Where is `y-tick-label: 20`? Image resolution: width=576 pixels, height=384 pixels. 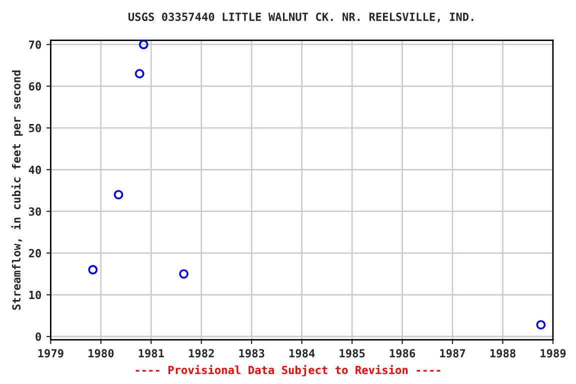 y-tick-label: 20 is located at coordinates (34, 253).